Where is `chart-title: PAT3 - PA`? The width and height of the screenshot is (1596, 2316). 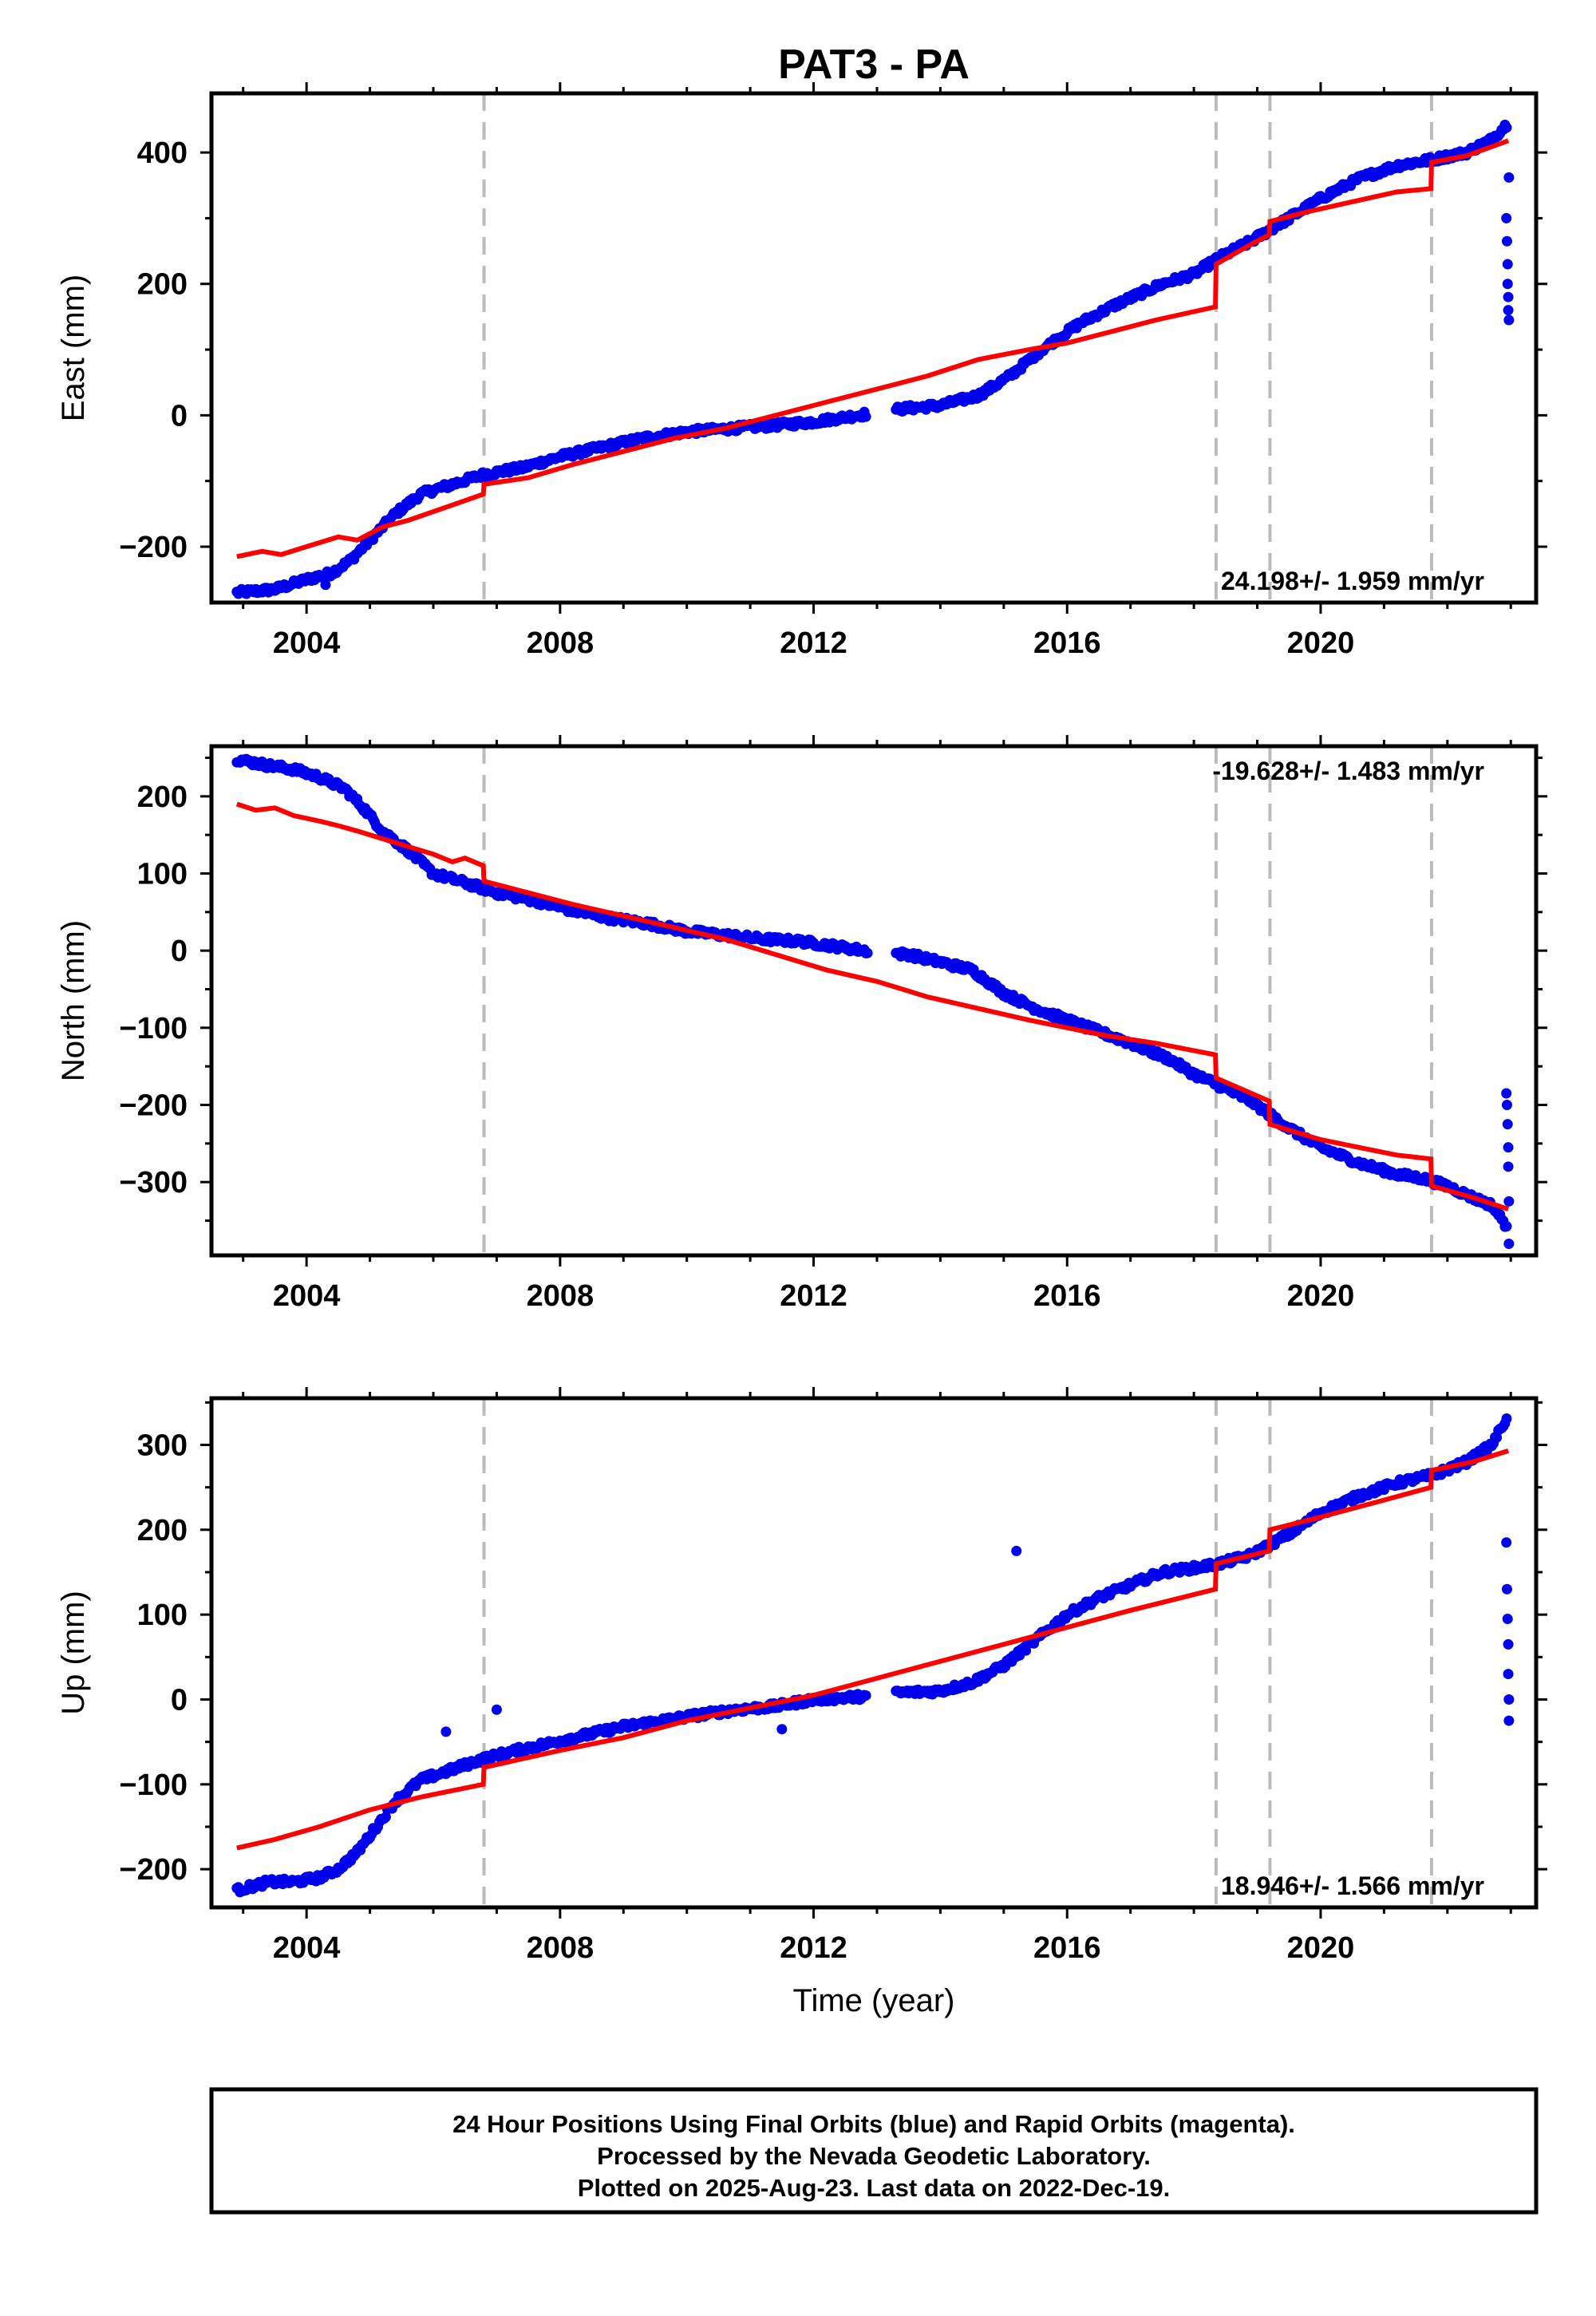 chart-title: PAT3 - PA is located at coordinates (874, 64).